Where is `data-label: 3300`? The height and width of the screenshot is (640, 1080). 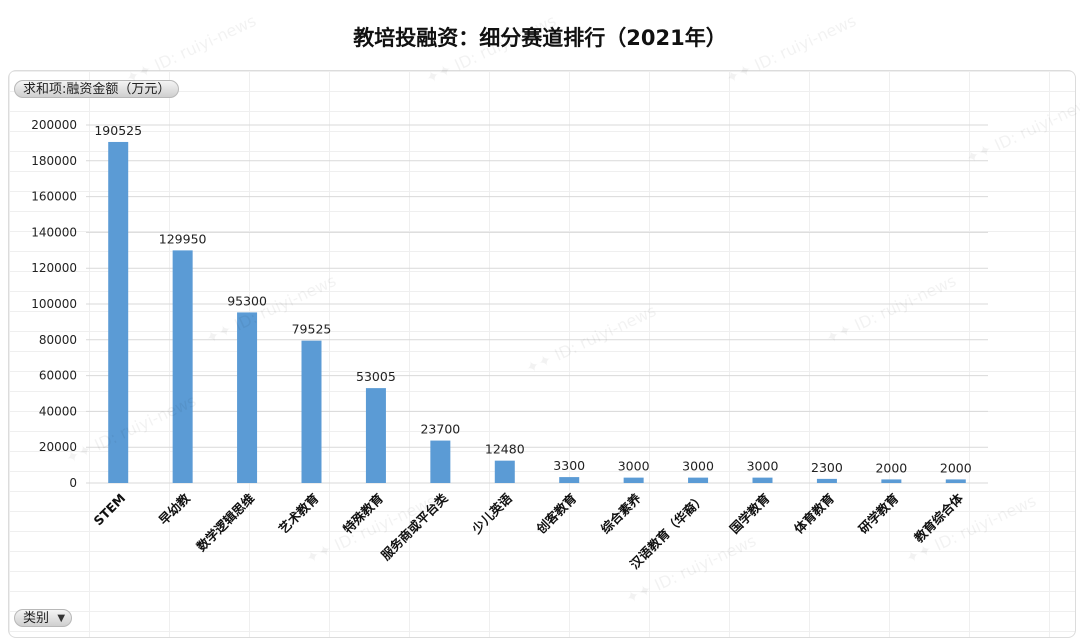 data-label: 3300 is located at coordinates (569, 465).